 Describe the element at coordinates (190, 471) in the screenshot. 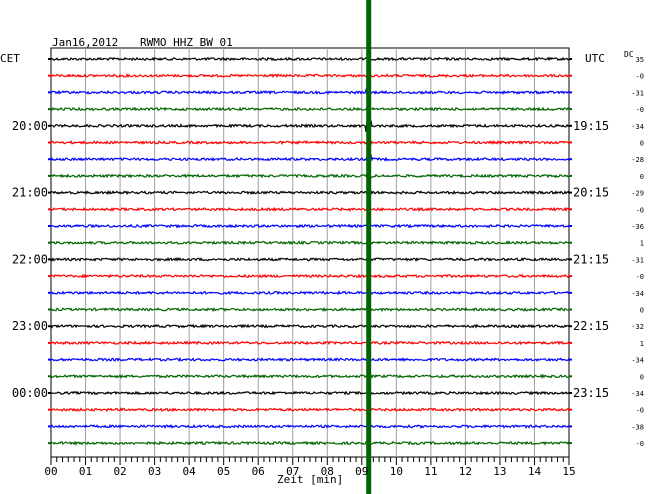

I see `x-tick-label: 04` at that location.